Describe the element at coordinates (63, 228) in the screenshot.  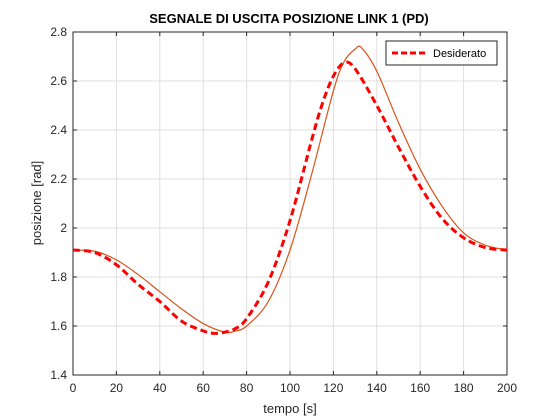
I see `y-tick-label: 2` at that location.